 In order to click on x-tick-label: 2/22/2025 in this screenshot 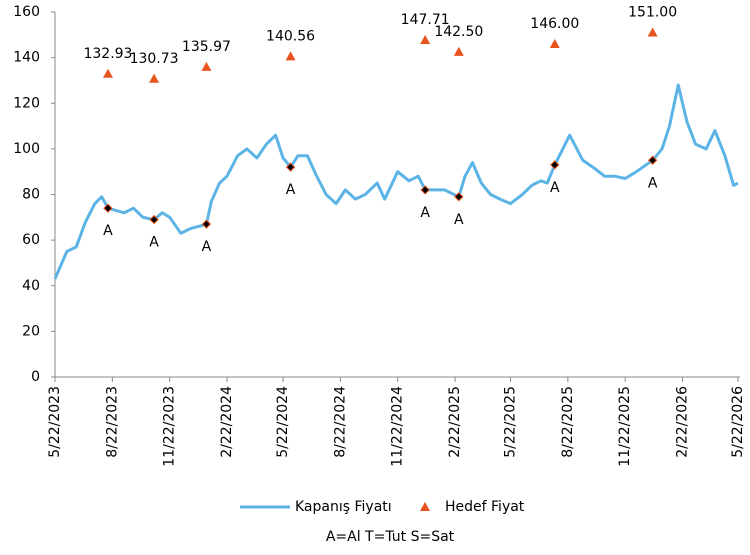, I will do `click(455, 422)`.